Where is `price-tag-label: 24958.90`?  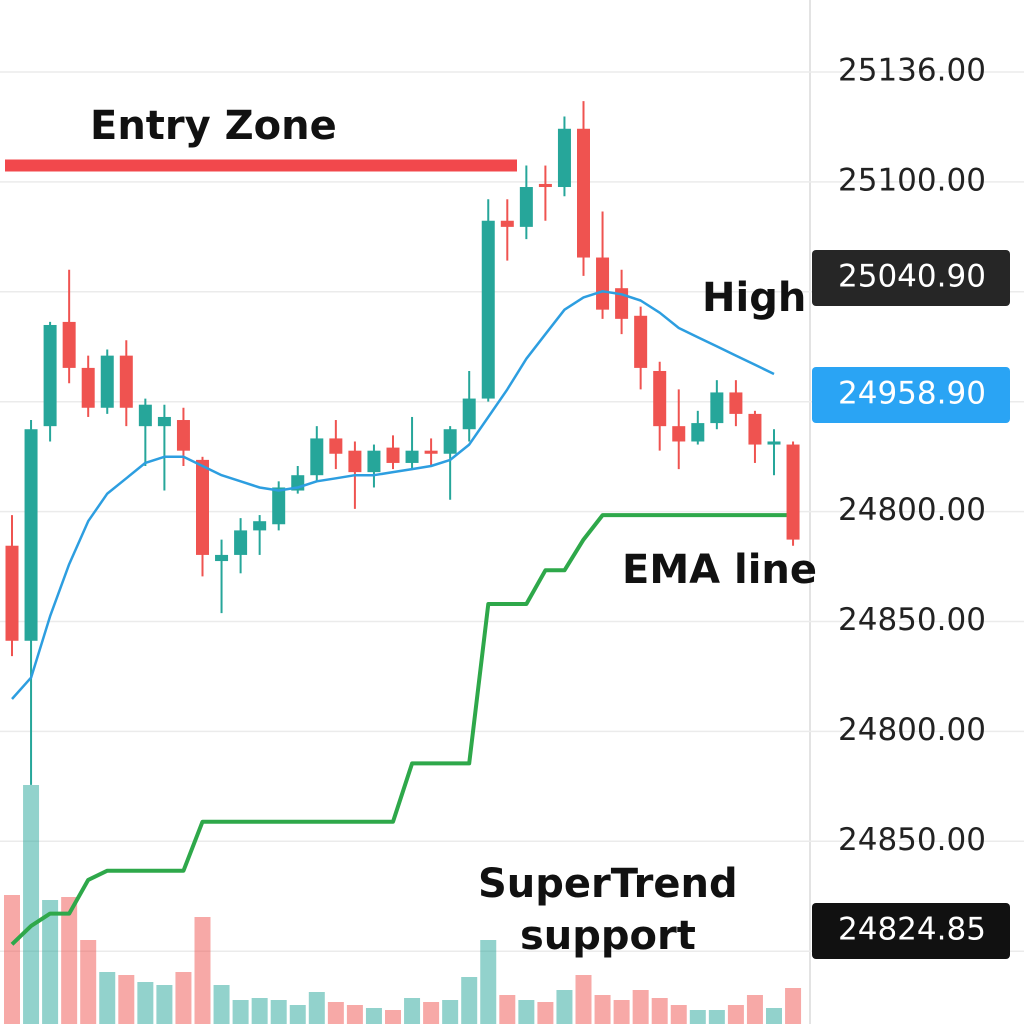 price-tag-label: 24958.90 is located at coordinates (912, 394).